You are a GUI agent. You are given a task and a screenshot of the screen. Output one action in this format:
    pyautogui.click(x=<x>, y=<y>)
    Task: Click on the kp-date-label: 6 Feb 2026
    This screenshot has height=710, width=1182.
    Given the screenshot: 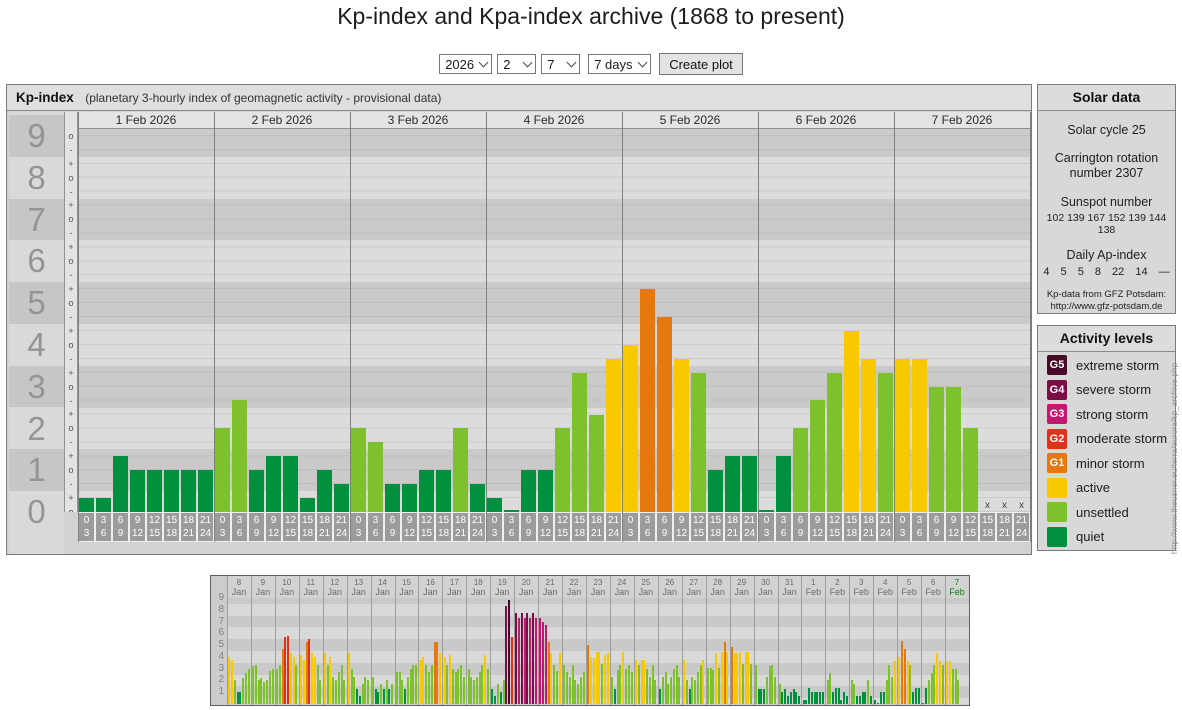 What is the action you would take?
    pyautogui.click(x=826, y=120)
    